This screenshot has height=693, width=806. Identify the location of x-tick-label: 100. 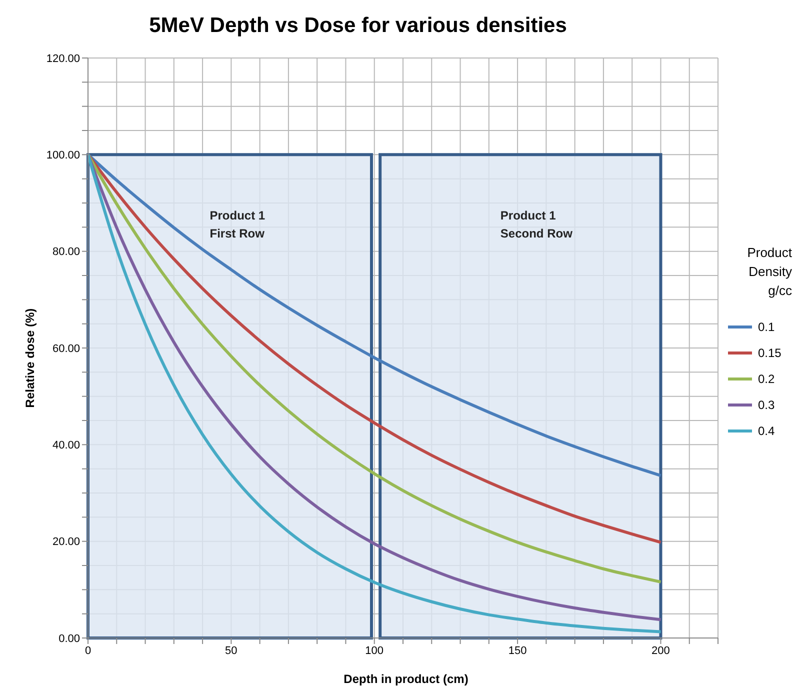
(374, 650).